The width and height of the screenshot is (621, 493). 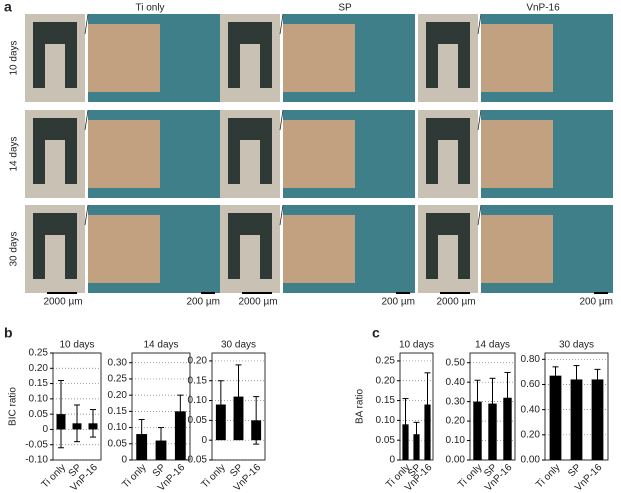 I want to click on y-tick-label: 0.60, so click(x=531, y=384).